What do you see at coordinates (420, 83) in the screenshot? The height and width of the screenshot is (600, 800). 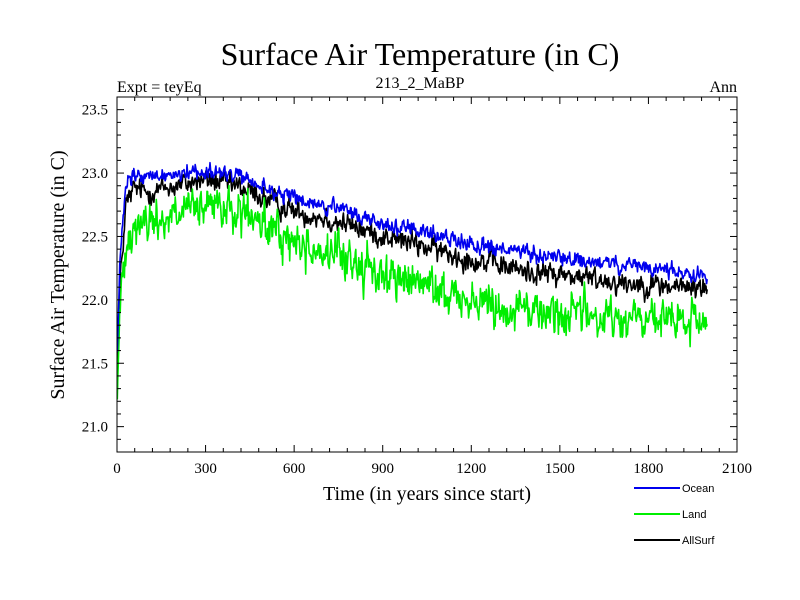 I see `subtitle-center: 213_2_MaBP` at bounding box center [420, 83].